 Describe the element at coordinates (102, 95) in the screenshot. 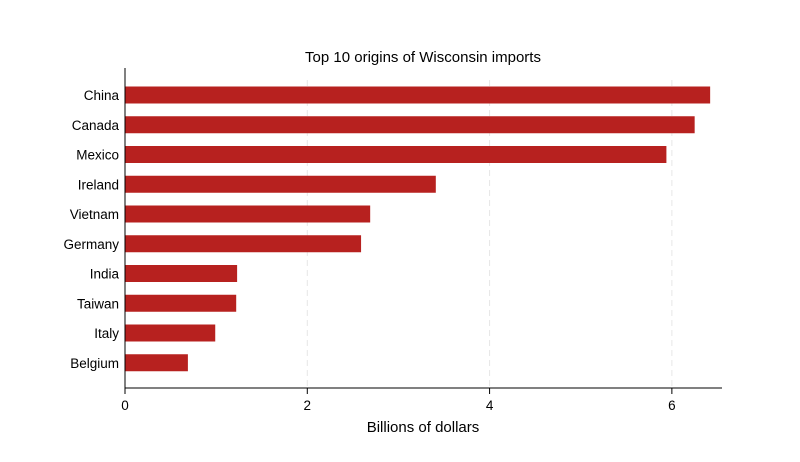

I see `category-label-china: China` at that location.